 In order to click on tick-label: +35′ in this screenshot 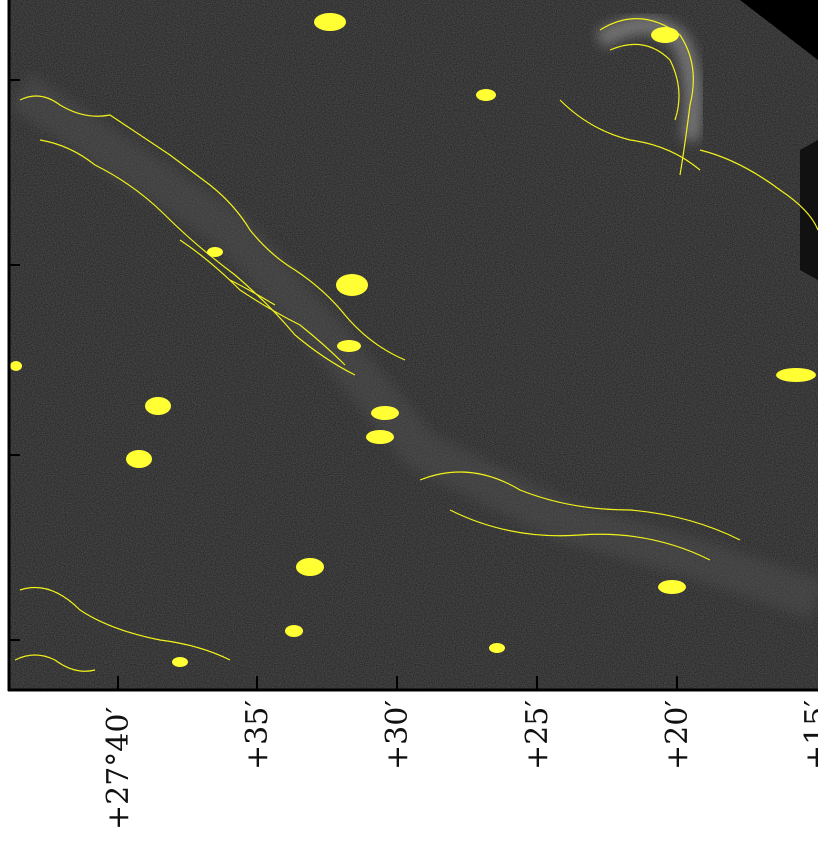, I will do `click(257, 735)`.